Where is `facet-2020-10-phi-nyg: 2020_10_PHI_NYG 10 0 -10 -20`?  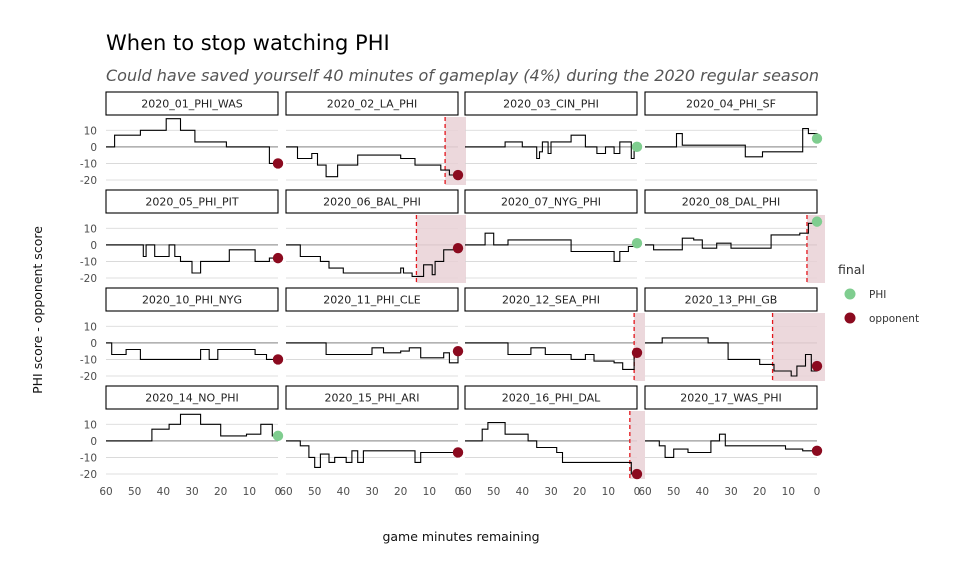 facet-2020-10-phi-nyg: 2020_10_PHI_NYG 10 0 -10 -20 is located at coordinates (182, 335).